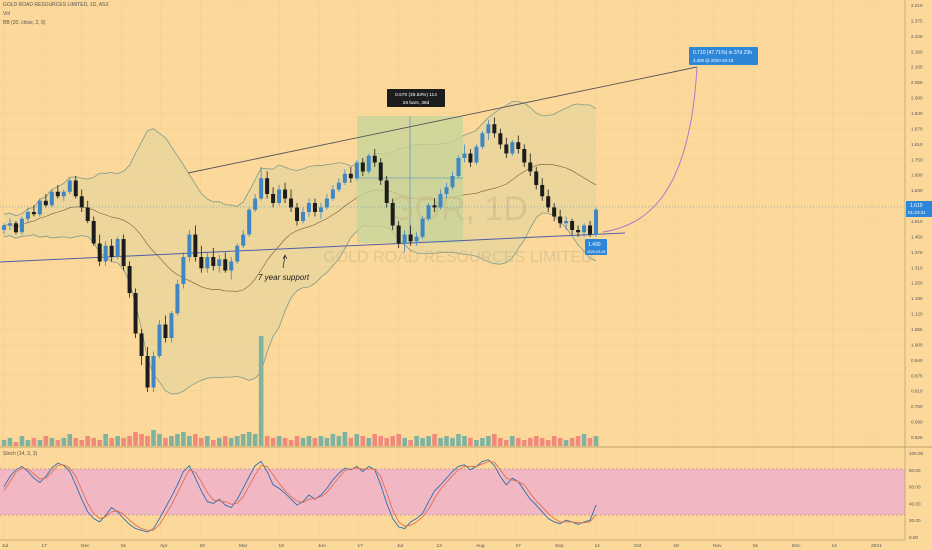 The width and height of the screenshot is (932, 550). What do you see at coordinates (917, 406) in the screenshot?
I see `price-tick-label: 0.750` at bounding box center [917, 406].